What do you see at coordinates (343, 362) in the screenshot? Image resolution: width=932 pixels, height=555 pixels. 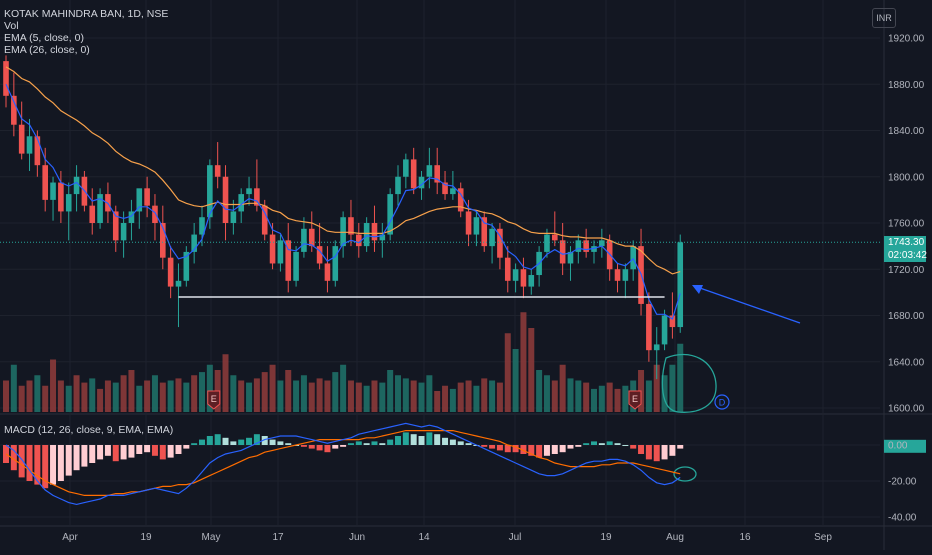 I see `volume-bars` at bounding box center [343, 362].